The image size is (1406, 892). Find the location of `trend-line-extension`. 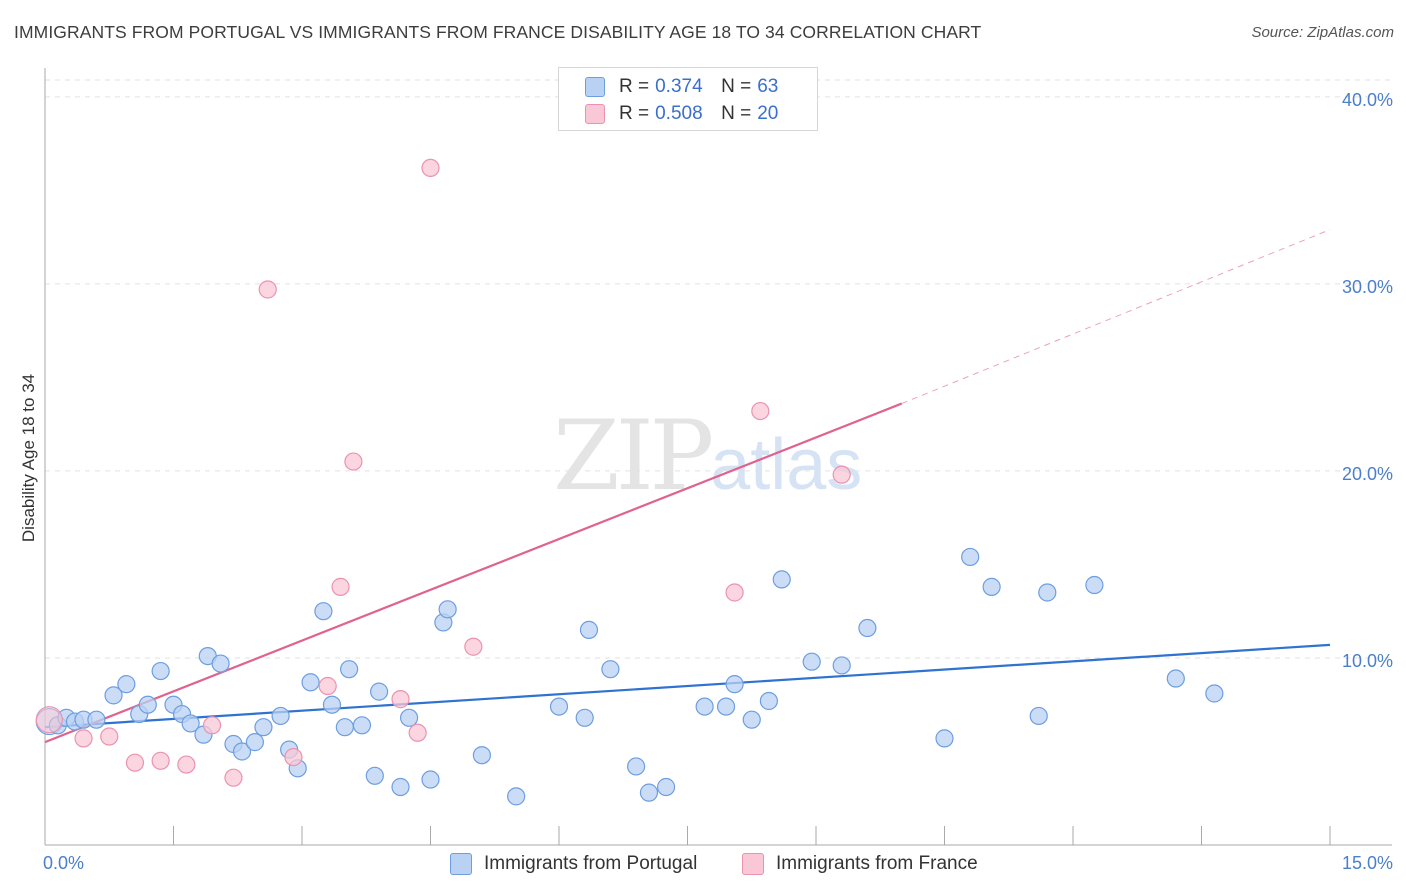

trend-line-extension is located at coordinates (1116, 317).